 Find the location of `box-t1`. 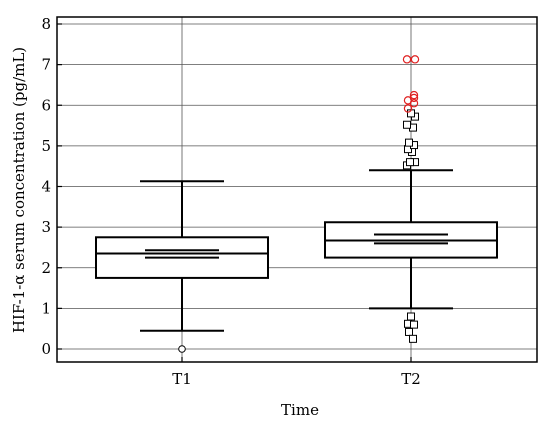

box-t1 is located at coordinates (182, 266).